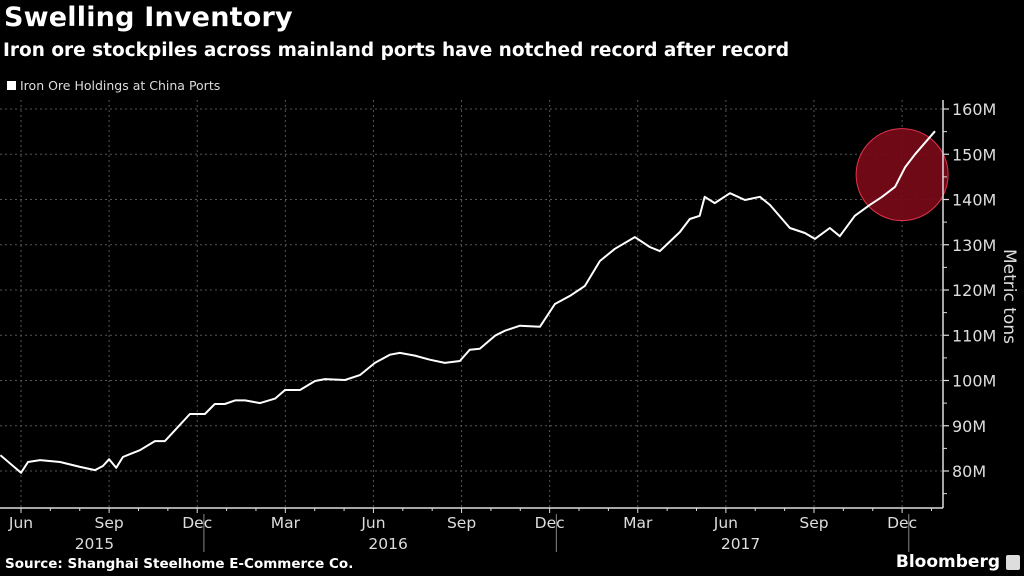 Image resolution: width=1024 pixels, height=576 pixels. I want to click on y-tick-label: 80M, so click(969, 471).